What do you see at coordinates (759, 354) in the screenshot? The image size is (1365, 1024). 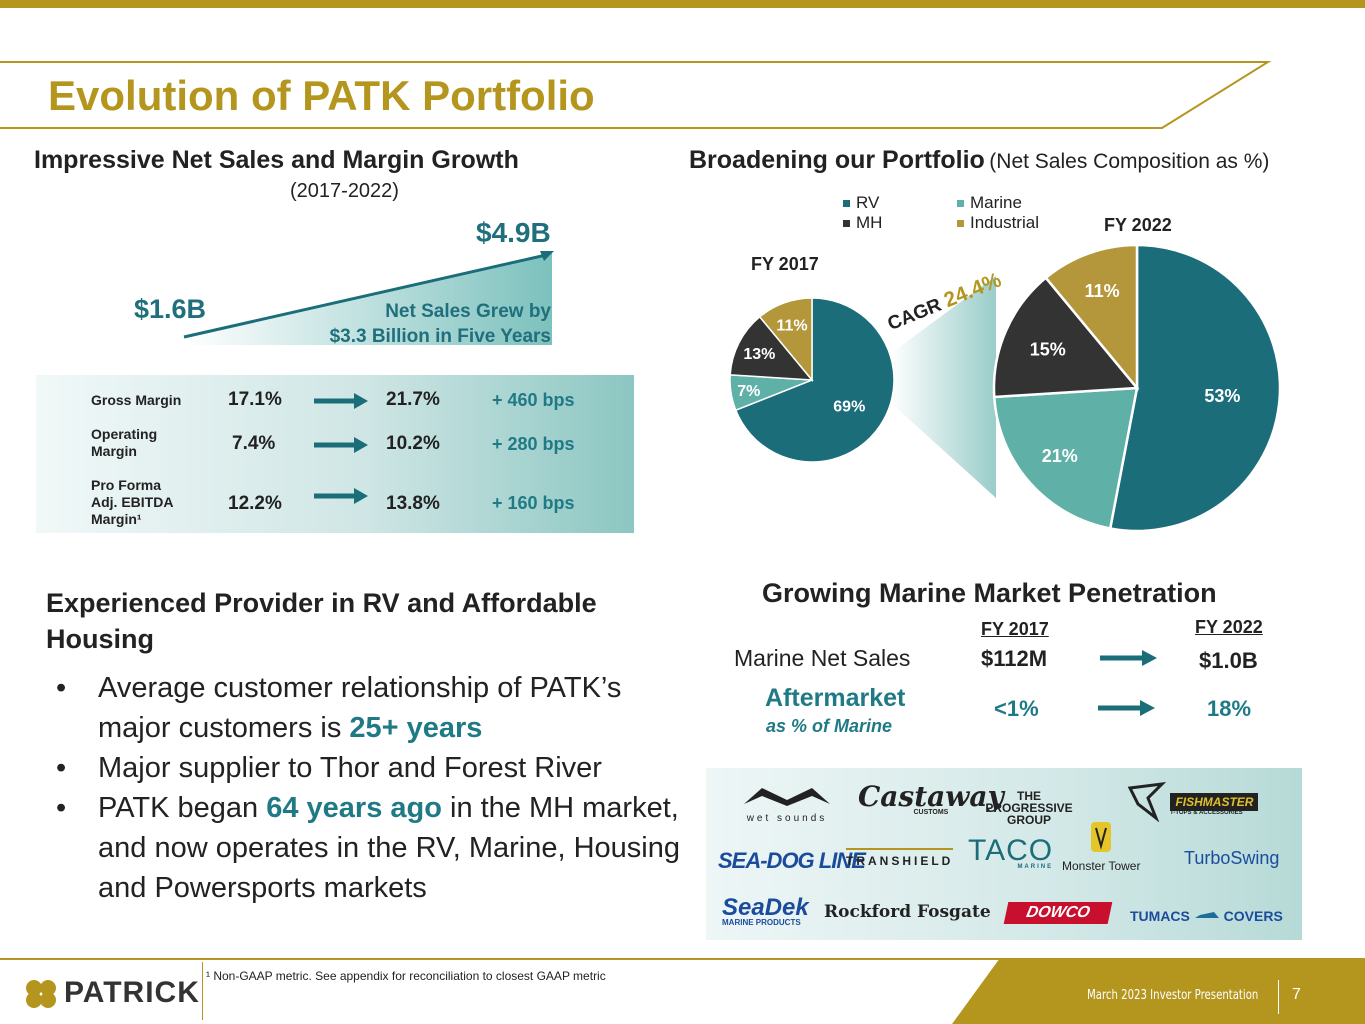 I see `pie-label-mh-2017: 13%` at bounding box center [759, 354].